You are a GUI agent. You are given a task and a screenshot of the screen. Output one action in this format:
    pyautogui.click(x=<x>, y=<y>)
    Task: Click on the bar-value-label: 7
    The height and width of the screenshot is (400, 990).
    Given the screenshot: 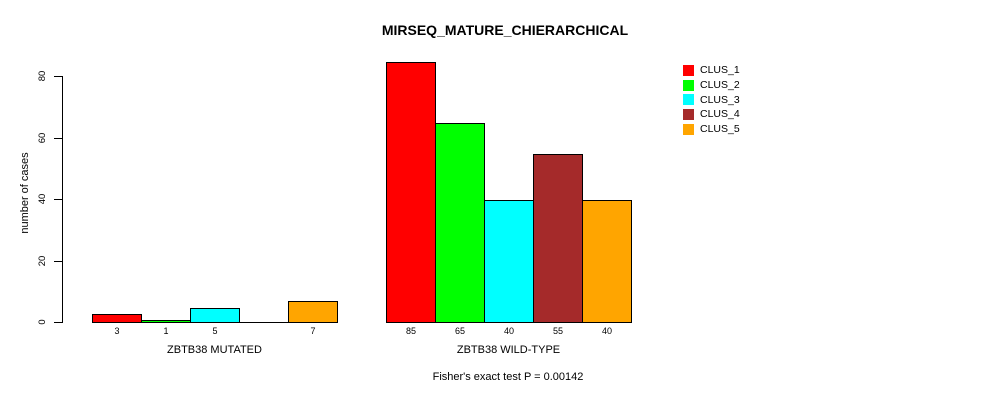 What is the action you would take?
    pyautogui.click(x=313, y=331)
    